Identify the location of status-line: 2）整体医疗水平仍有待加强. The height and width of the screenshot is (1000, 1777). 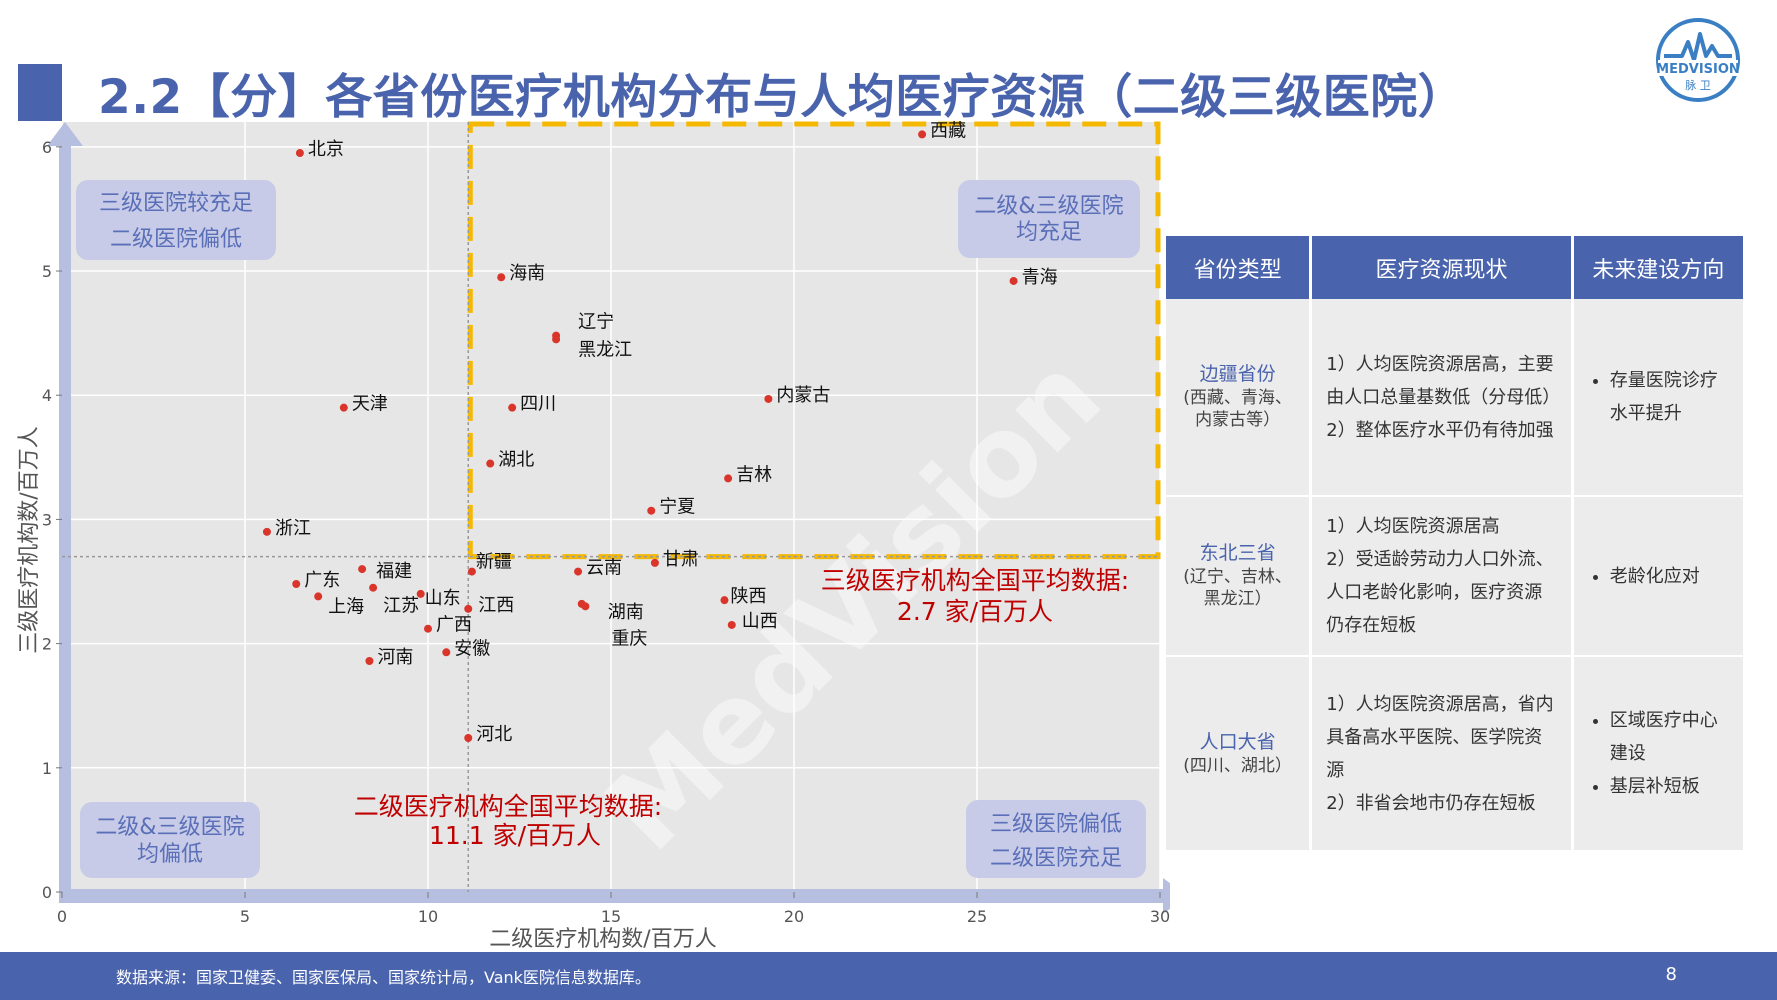
(1440, 430).